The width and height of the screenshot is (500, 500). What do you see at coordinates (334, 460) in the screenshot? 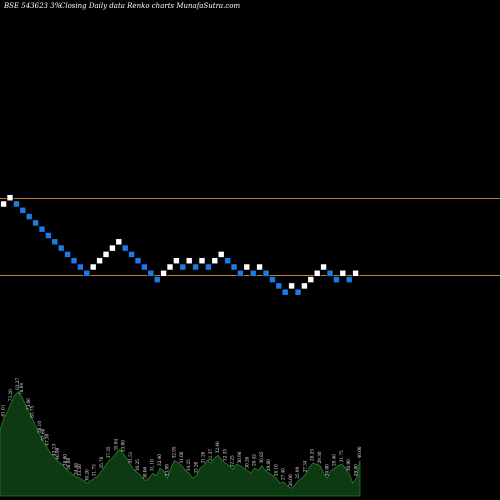
I see `volume-label: 29.40` at bounding box center [334, 460].